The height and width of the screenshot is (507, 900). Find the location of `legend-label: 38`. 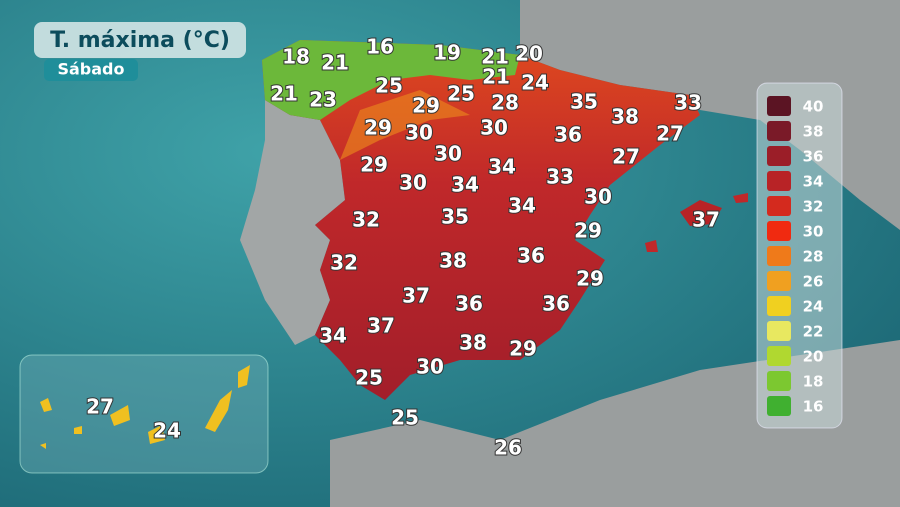

legend-label: 38 is located at coordinates (813, 132).